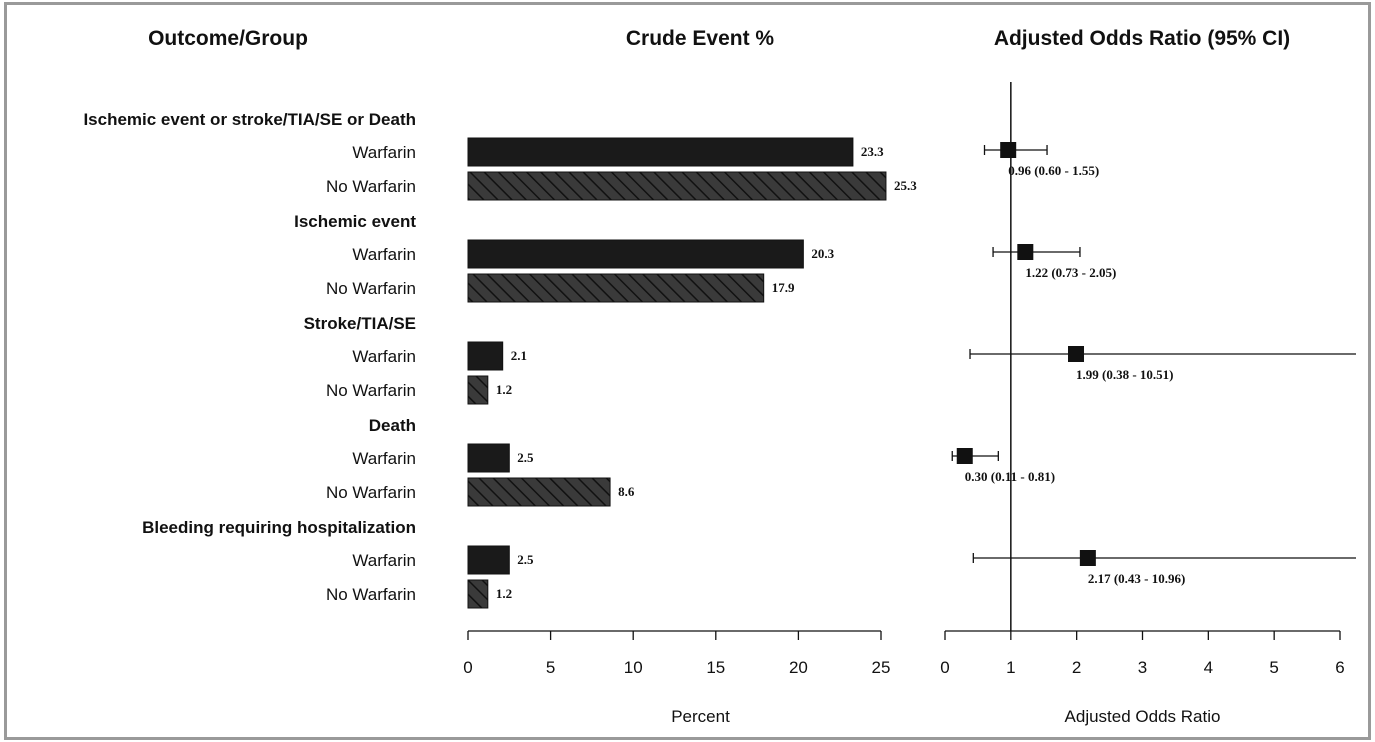 Image resolution: width=1375 pixels, height=742 pixels. I want to click on group-label: Ischemic event or stroke/TIA/SE or Death, so click(249, 119).